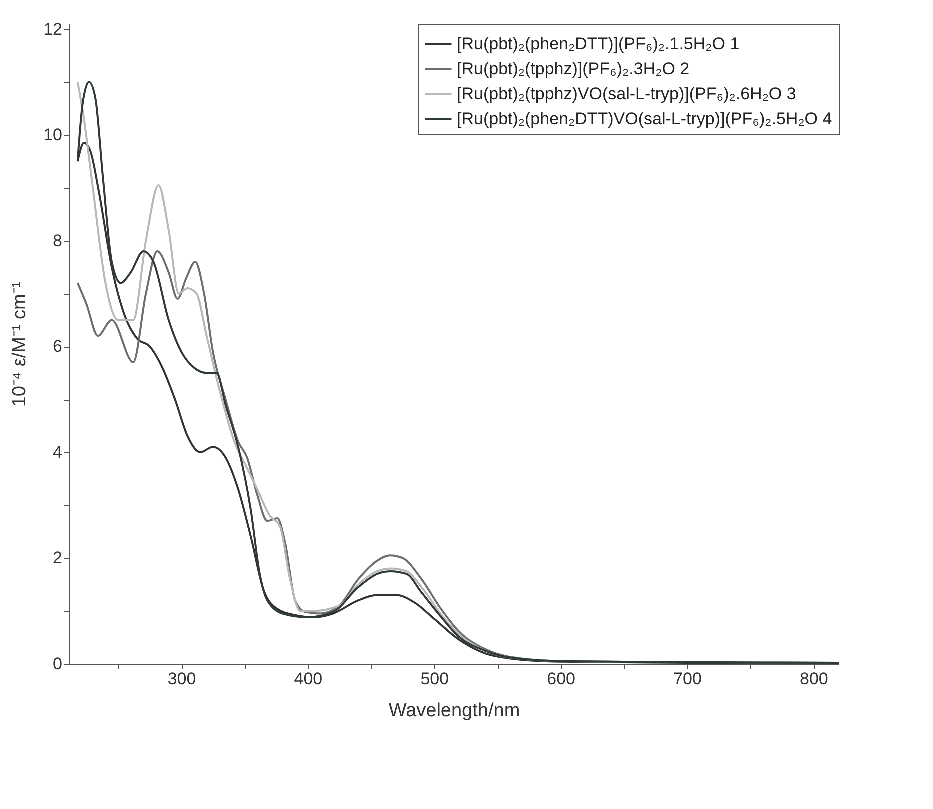 This screenshot has height=809, width=933. What do you see at coordinates (561, 679) in the screenshot?
I see `x-tick-label: 600` at bounding box center [561, 679].